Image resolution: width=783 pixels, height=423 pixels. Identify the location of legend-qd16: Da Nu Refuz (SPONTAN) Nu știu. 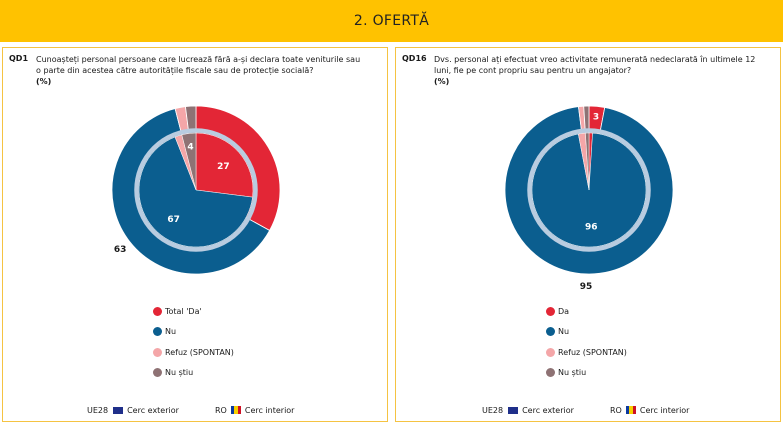
(586, 347).